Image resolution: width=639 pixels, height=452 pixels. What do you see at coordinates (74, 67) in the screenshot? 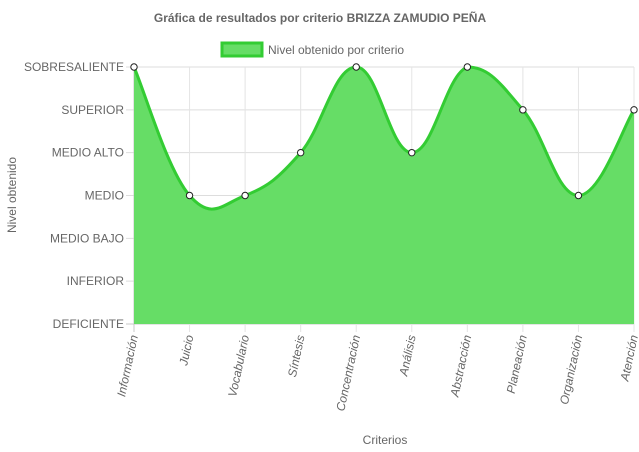
I see `y-tick-label: SOBRESALIENTE` at bounding box center [74, 67].